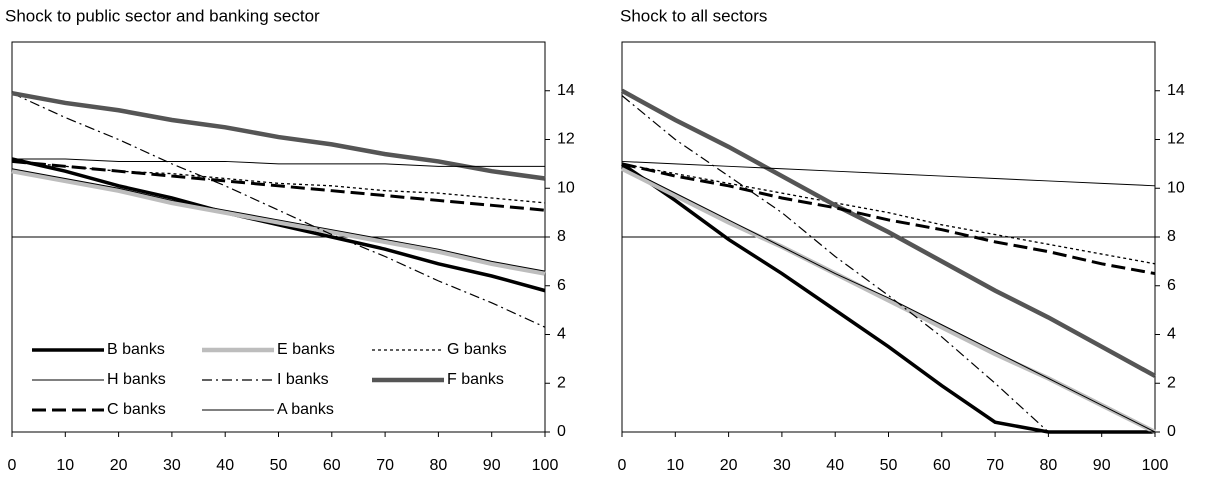 Image resolution: width=1205 pixels, height=485 pixels. I want to click on legend-label: A banks, so click(305, 409).